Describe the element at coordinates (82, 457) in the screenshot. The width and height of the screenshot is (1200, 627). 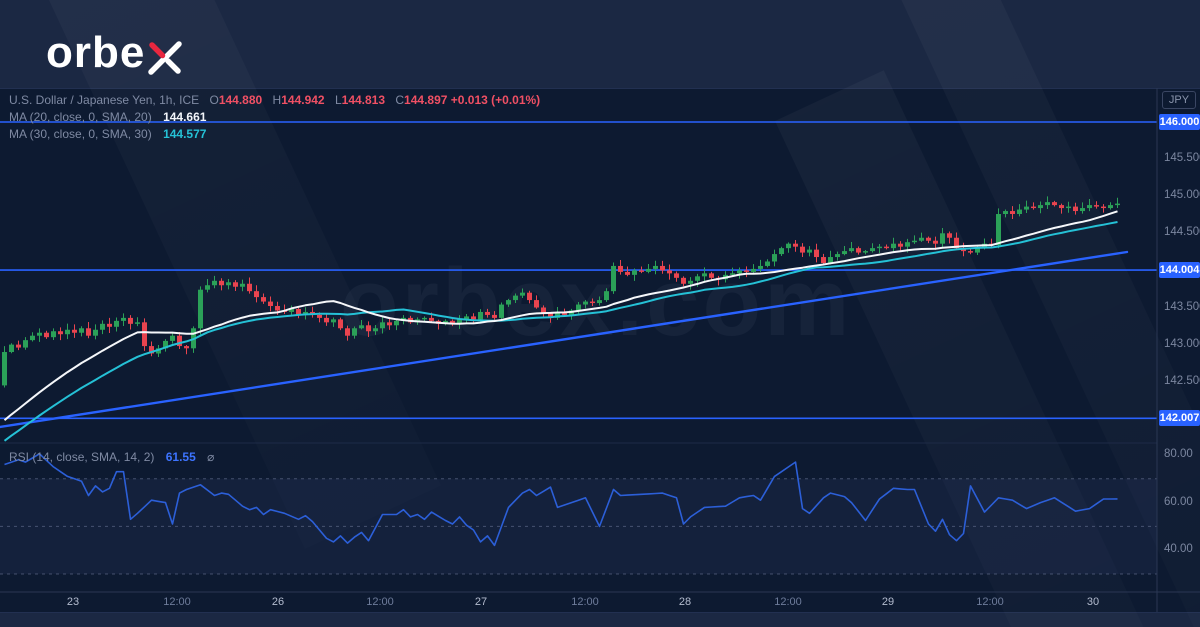
I see `rsi-label: RSI (14, close, SMA, 14, 2)` at that location.